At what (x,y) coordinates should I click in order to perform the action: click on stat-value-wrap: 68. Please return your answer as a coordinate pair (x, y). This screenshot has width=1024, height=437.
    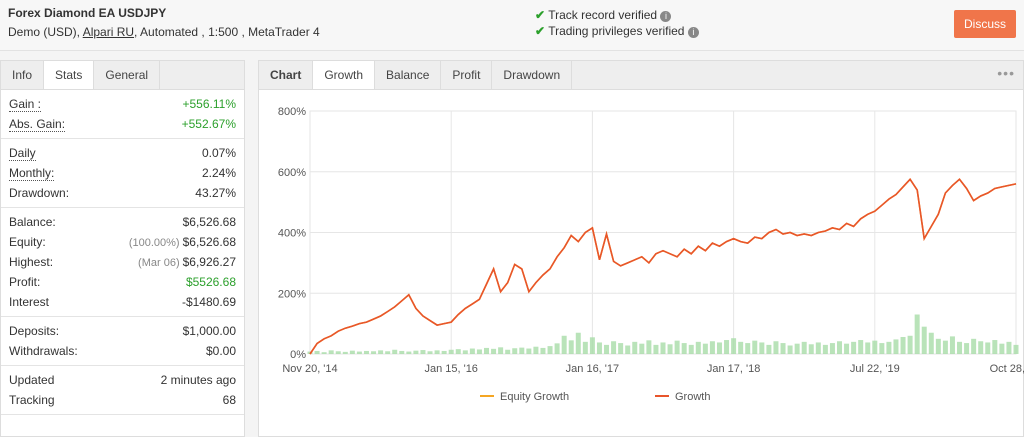
    Looking at the image, I should click on (229, 400).